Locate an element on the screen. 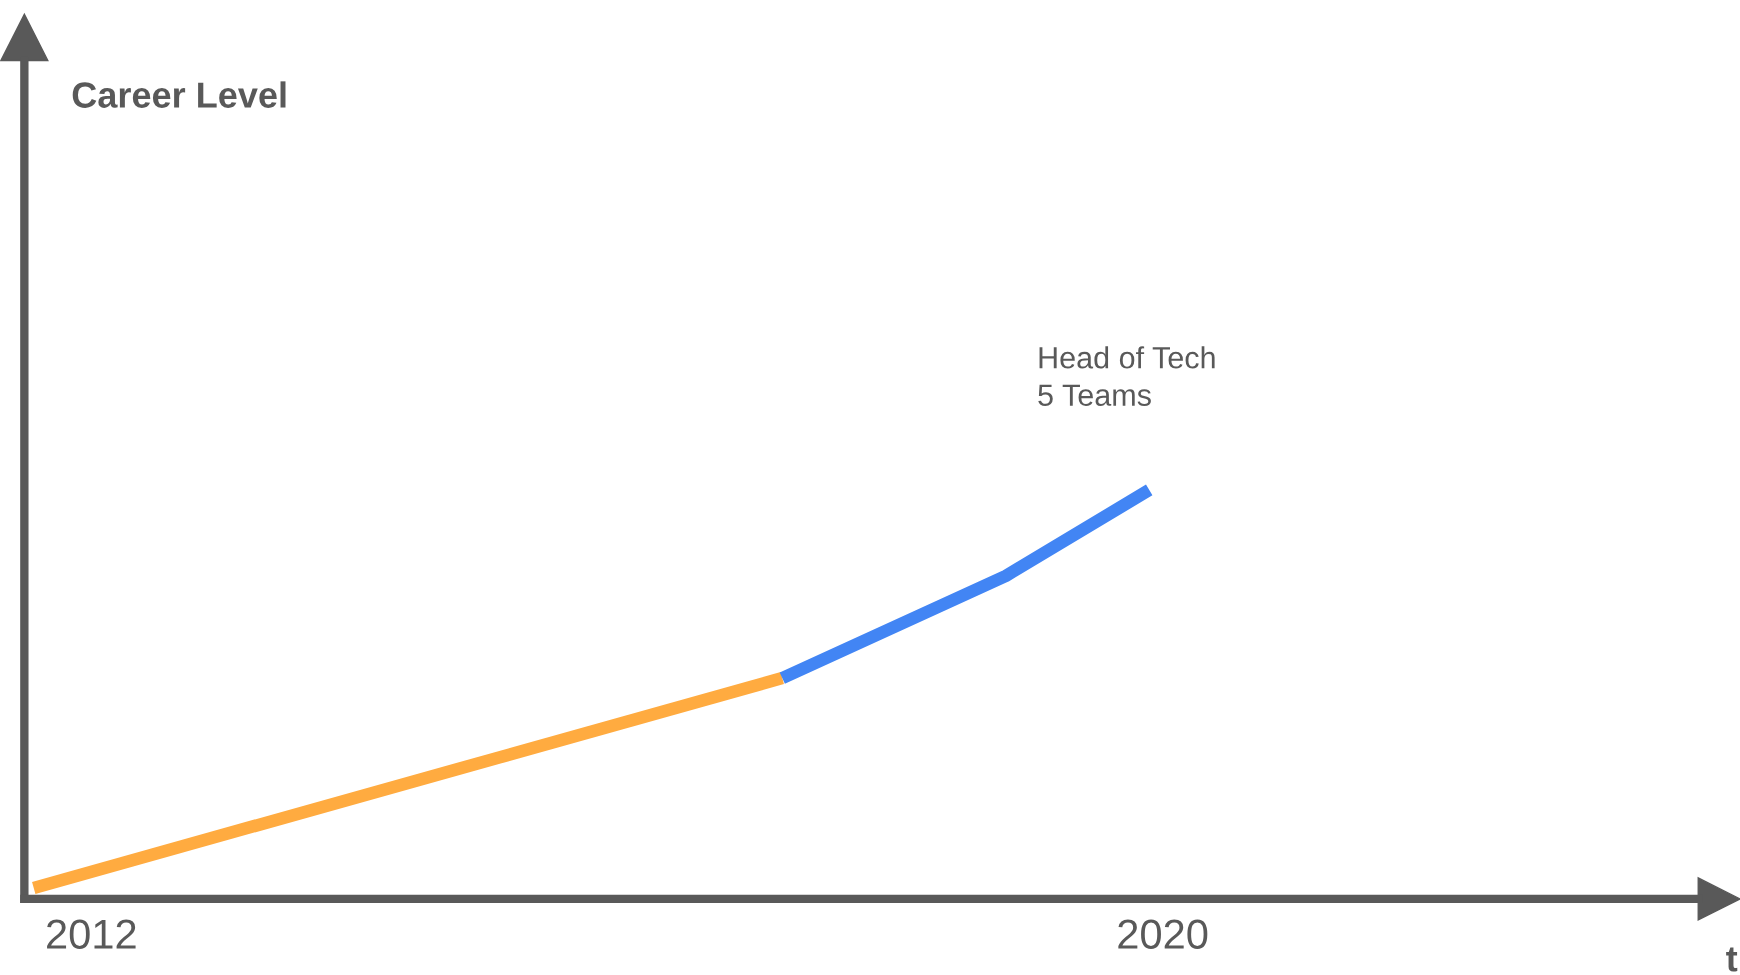 The image size is (1740, 975). x-axis-title: t is located at coordinates (1732, 959).